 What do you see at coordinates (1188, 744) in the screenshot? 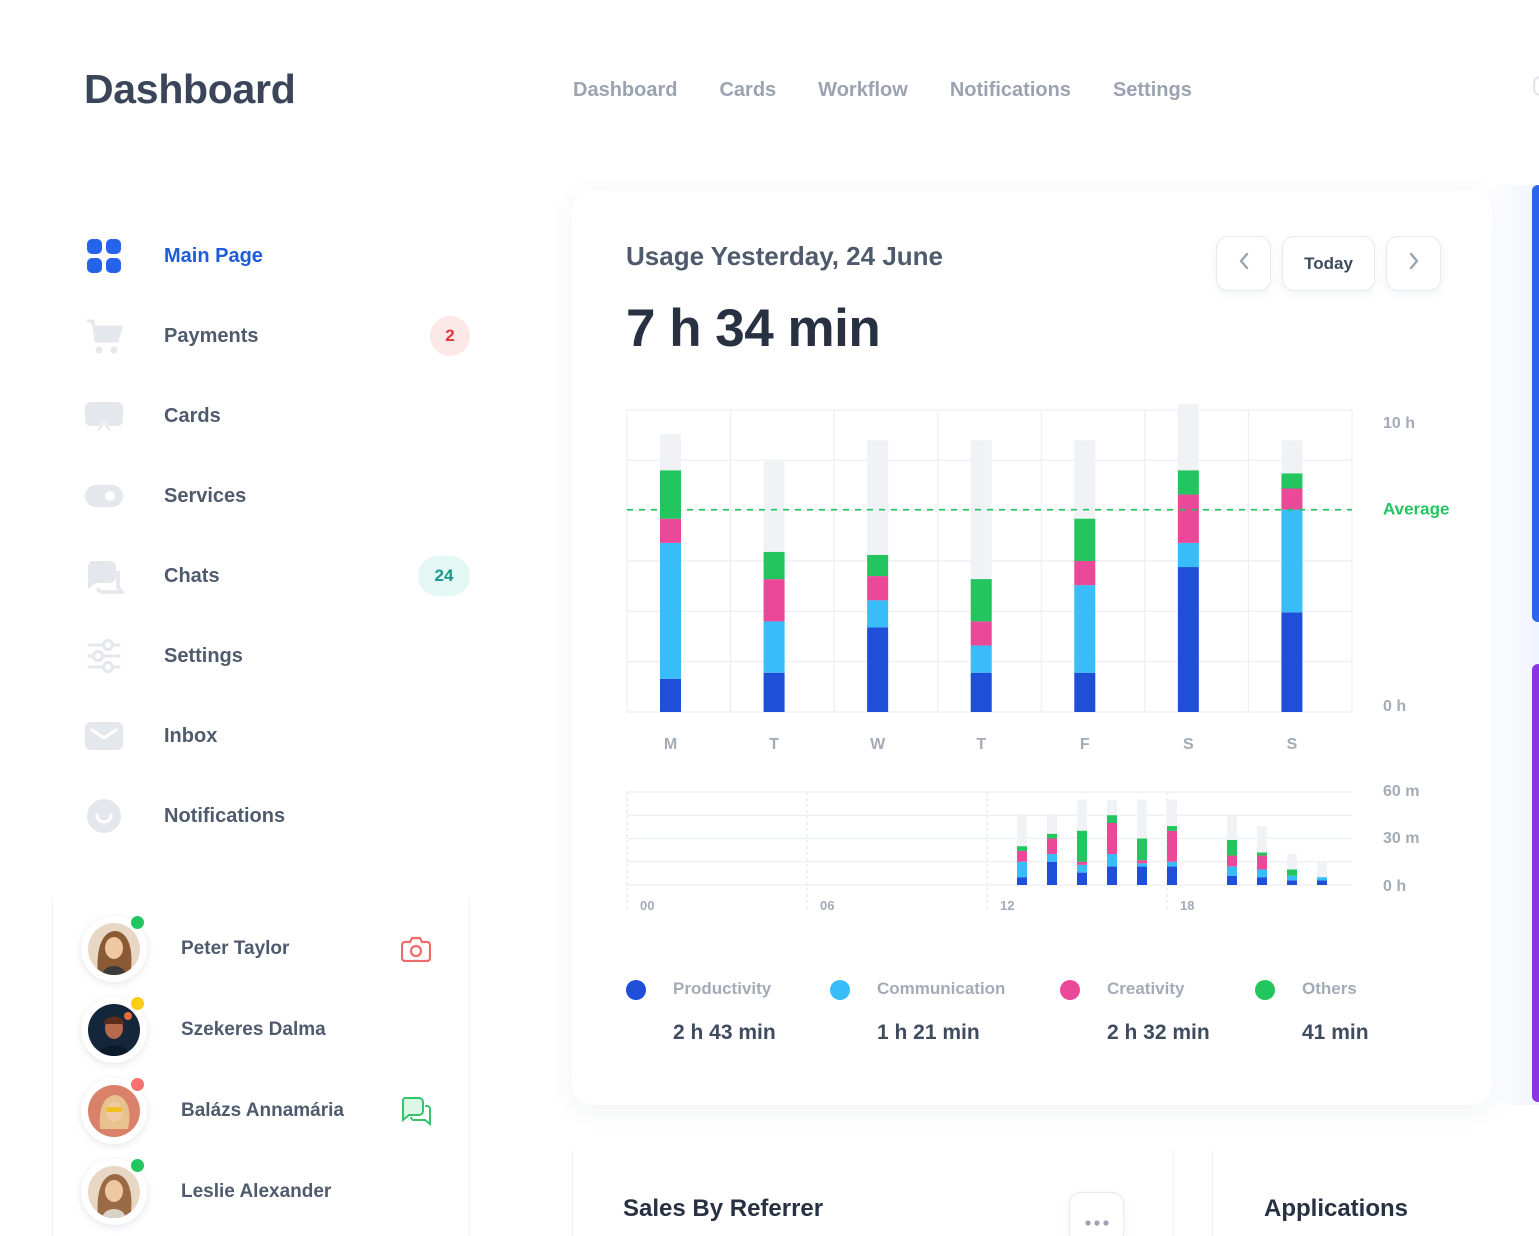
I see `x-tick-label: S` at bounding box center [1188, 744].